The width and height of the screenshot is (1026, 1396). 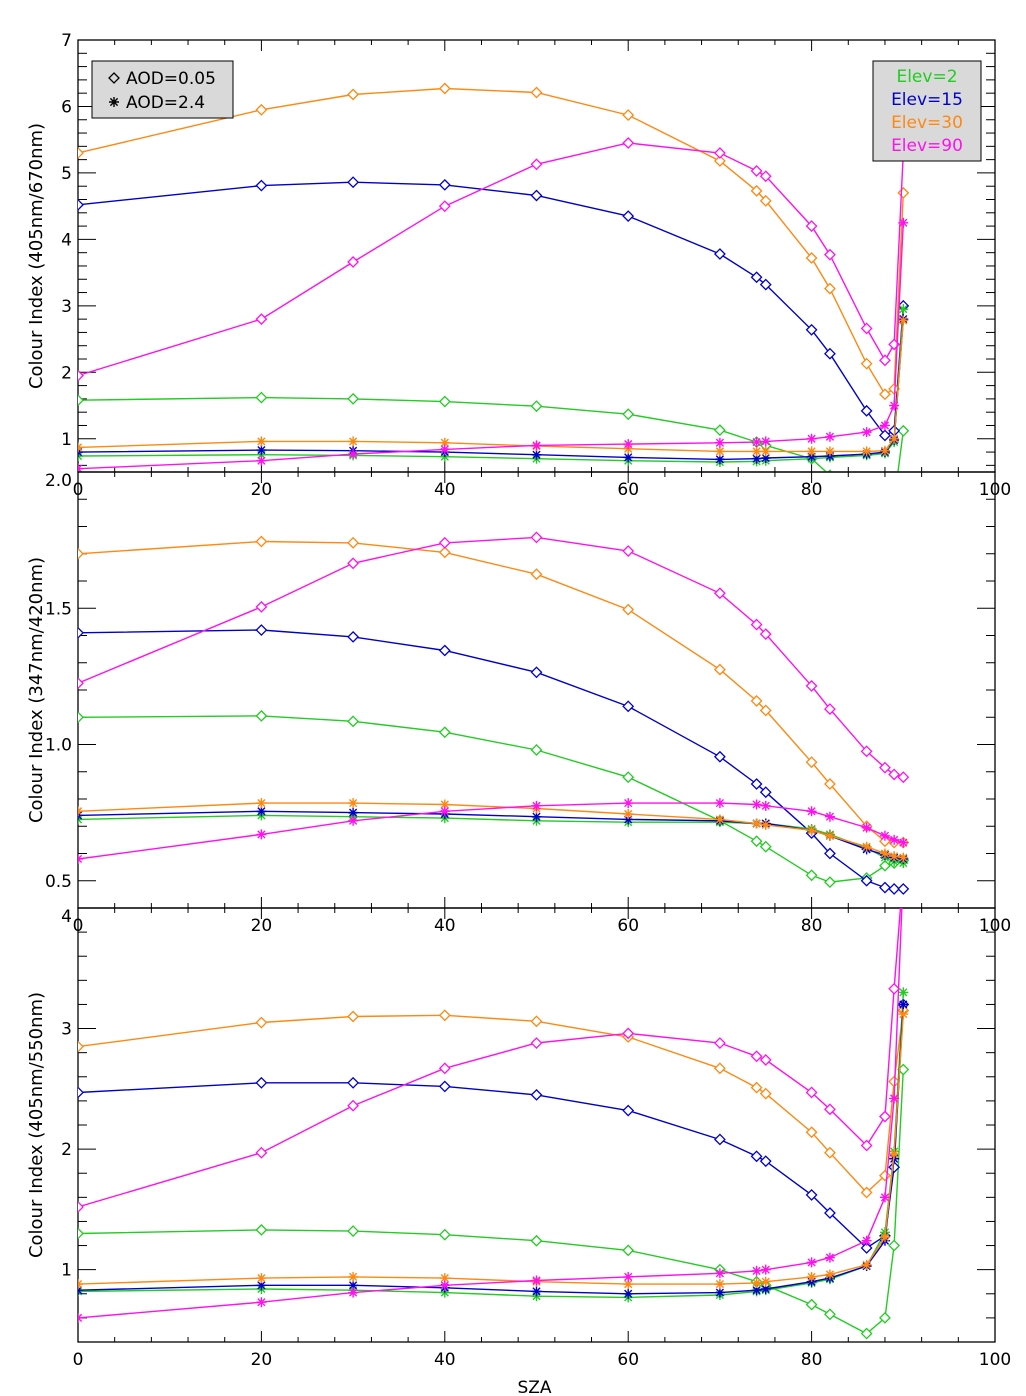 I want to click on y-tick-label: 0.5, so click(x=58, y=882).